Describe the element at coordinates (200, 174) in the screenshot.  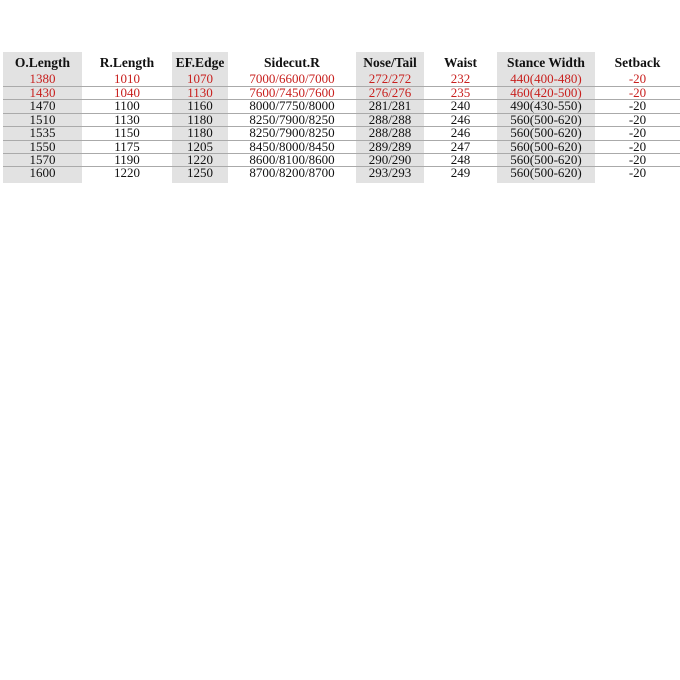
I see `cell-ef-edge: 1250` at that location.